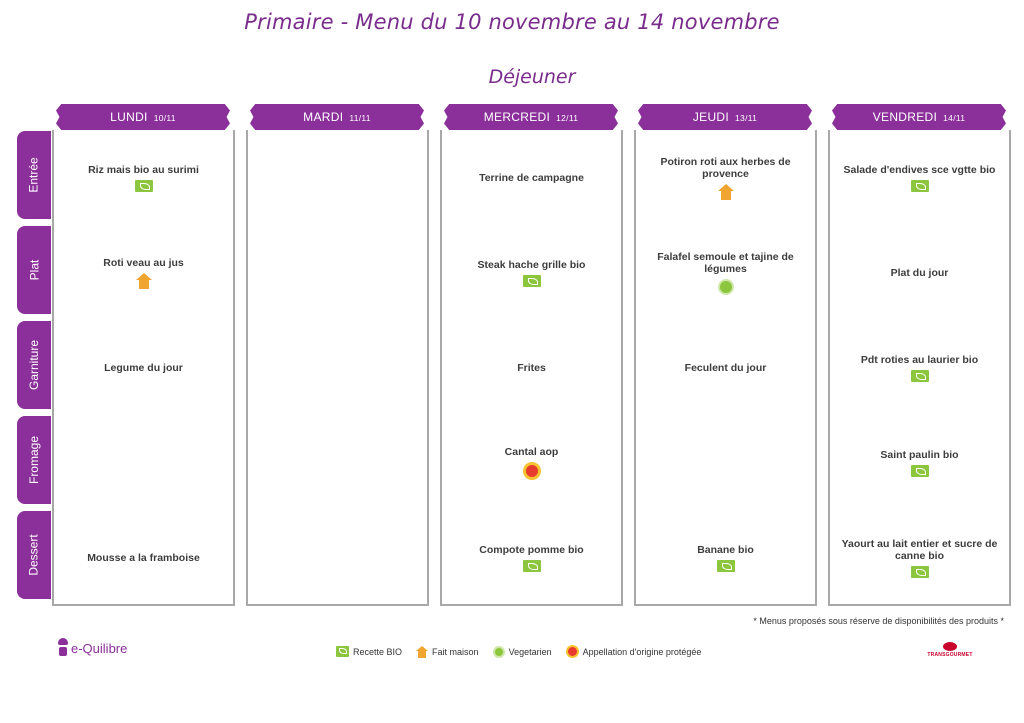 Image resolution: width=1024 pixels, height=723 pixels. Describe the element at coordinates (919, 454) in the screenshot. I see `dish-name: Saint paulin bio` at that location.